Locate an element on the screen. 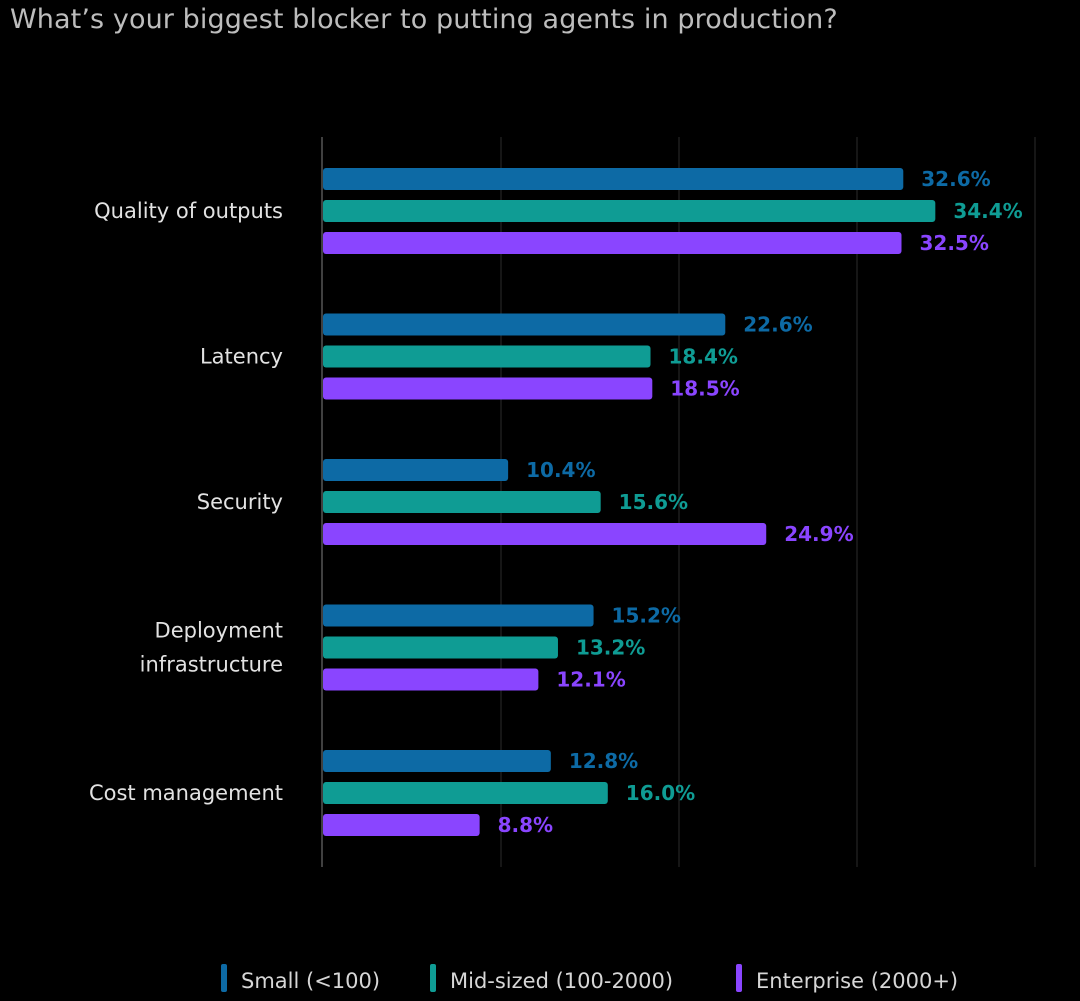 Image resolution: width=1080 pixels, height=1001 pixels. data-label: 18.5% is located at coordinates (704, 389).